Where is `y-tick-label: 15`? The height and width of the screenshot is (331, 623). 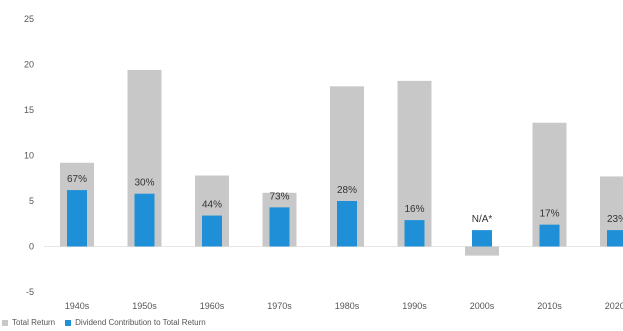
y-tick-label: 15 is located at coordinates (29, 110).